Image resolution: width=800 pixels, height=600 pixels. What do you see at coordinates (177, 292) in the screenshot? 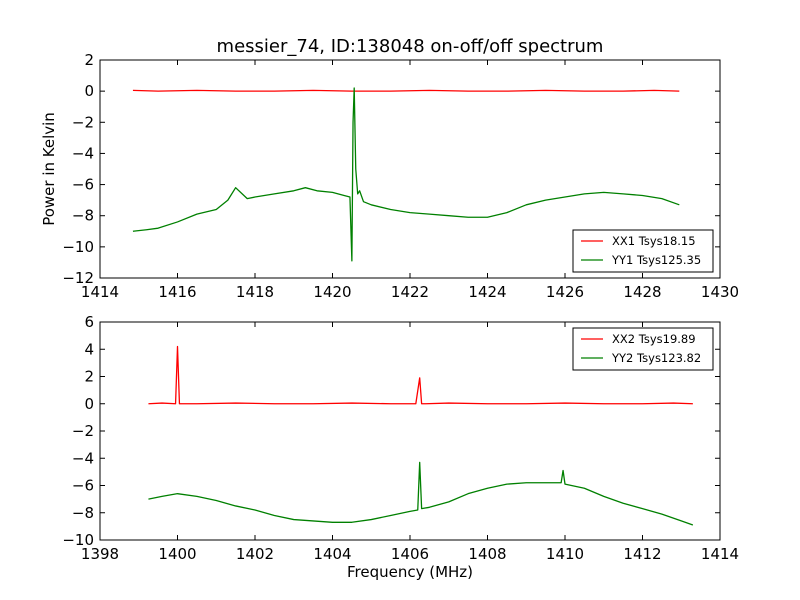
I see `x-tick-label: 1416` at bounding box center [177, 292].